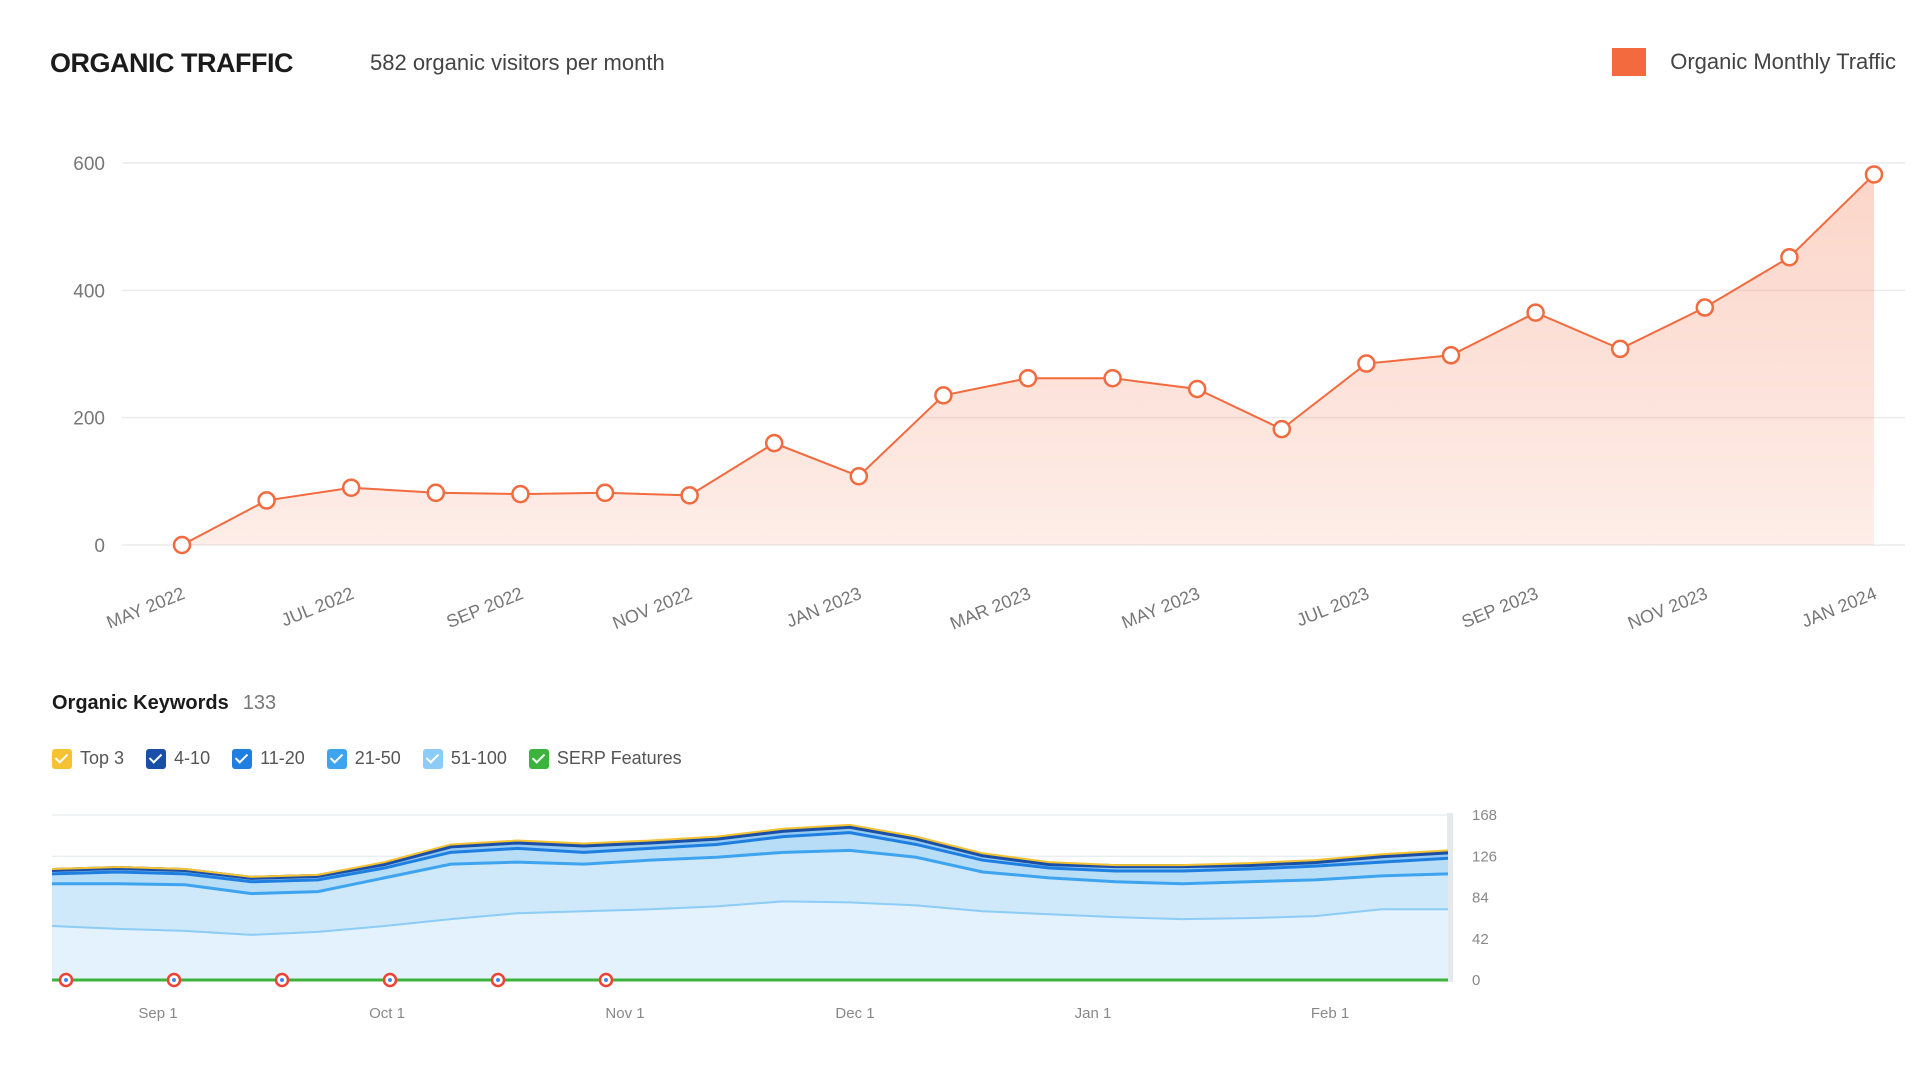 This screenshot has width=1920, height=1080. I want to click on keywords-legend-label: Top 3, so click(102, 758).